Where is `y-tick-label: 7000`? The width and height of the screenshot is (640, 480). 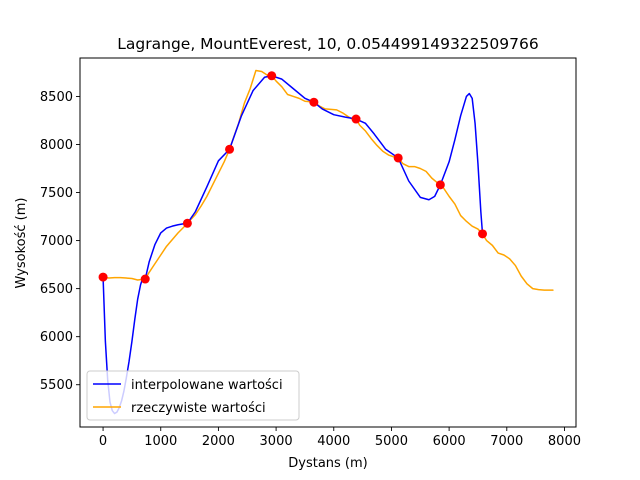
y-tick-label: 7000 is located at coordinates (56, 241).